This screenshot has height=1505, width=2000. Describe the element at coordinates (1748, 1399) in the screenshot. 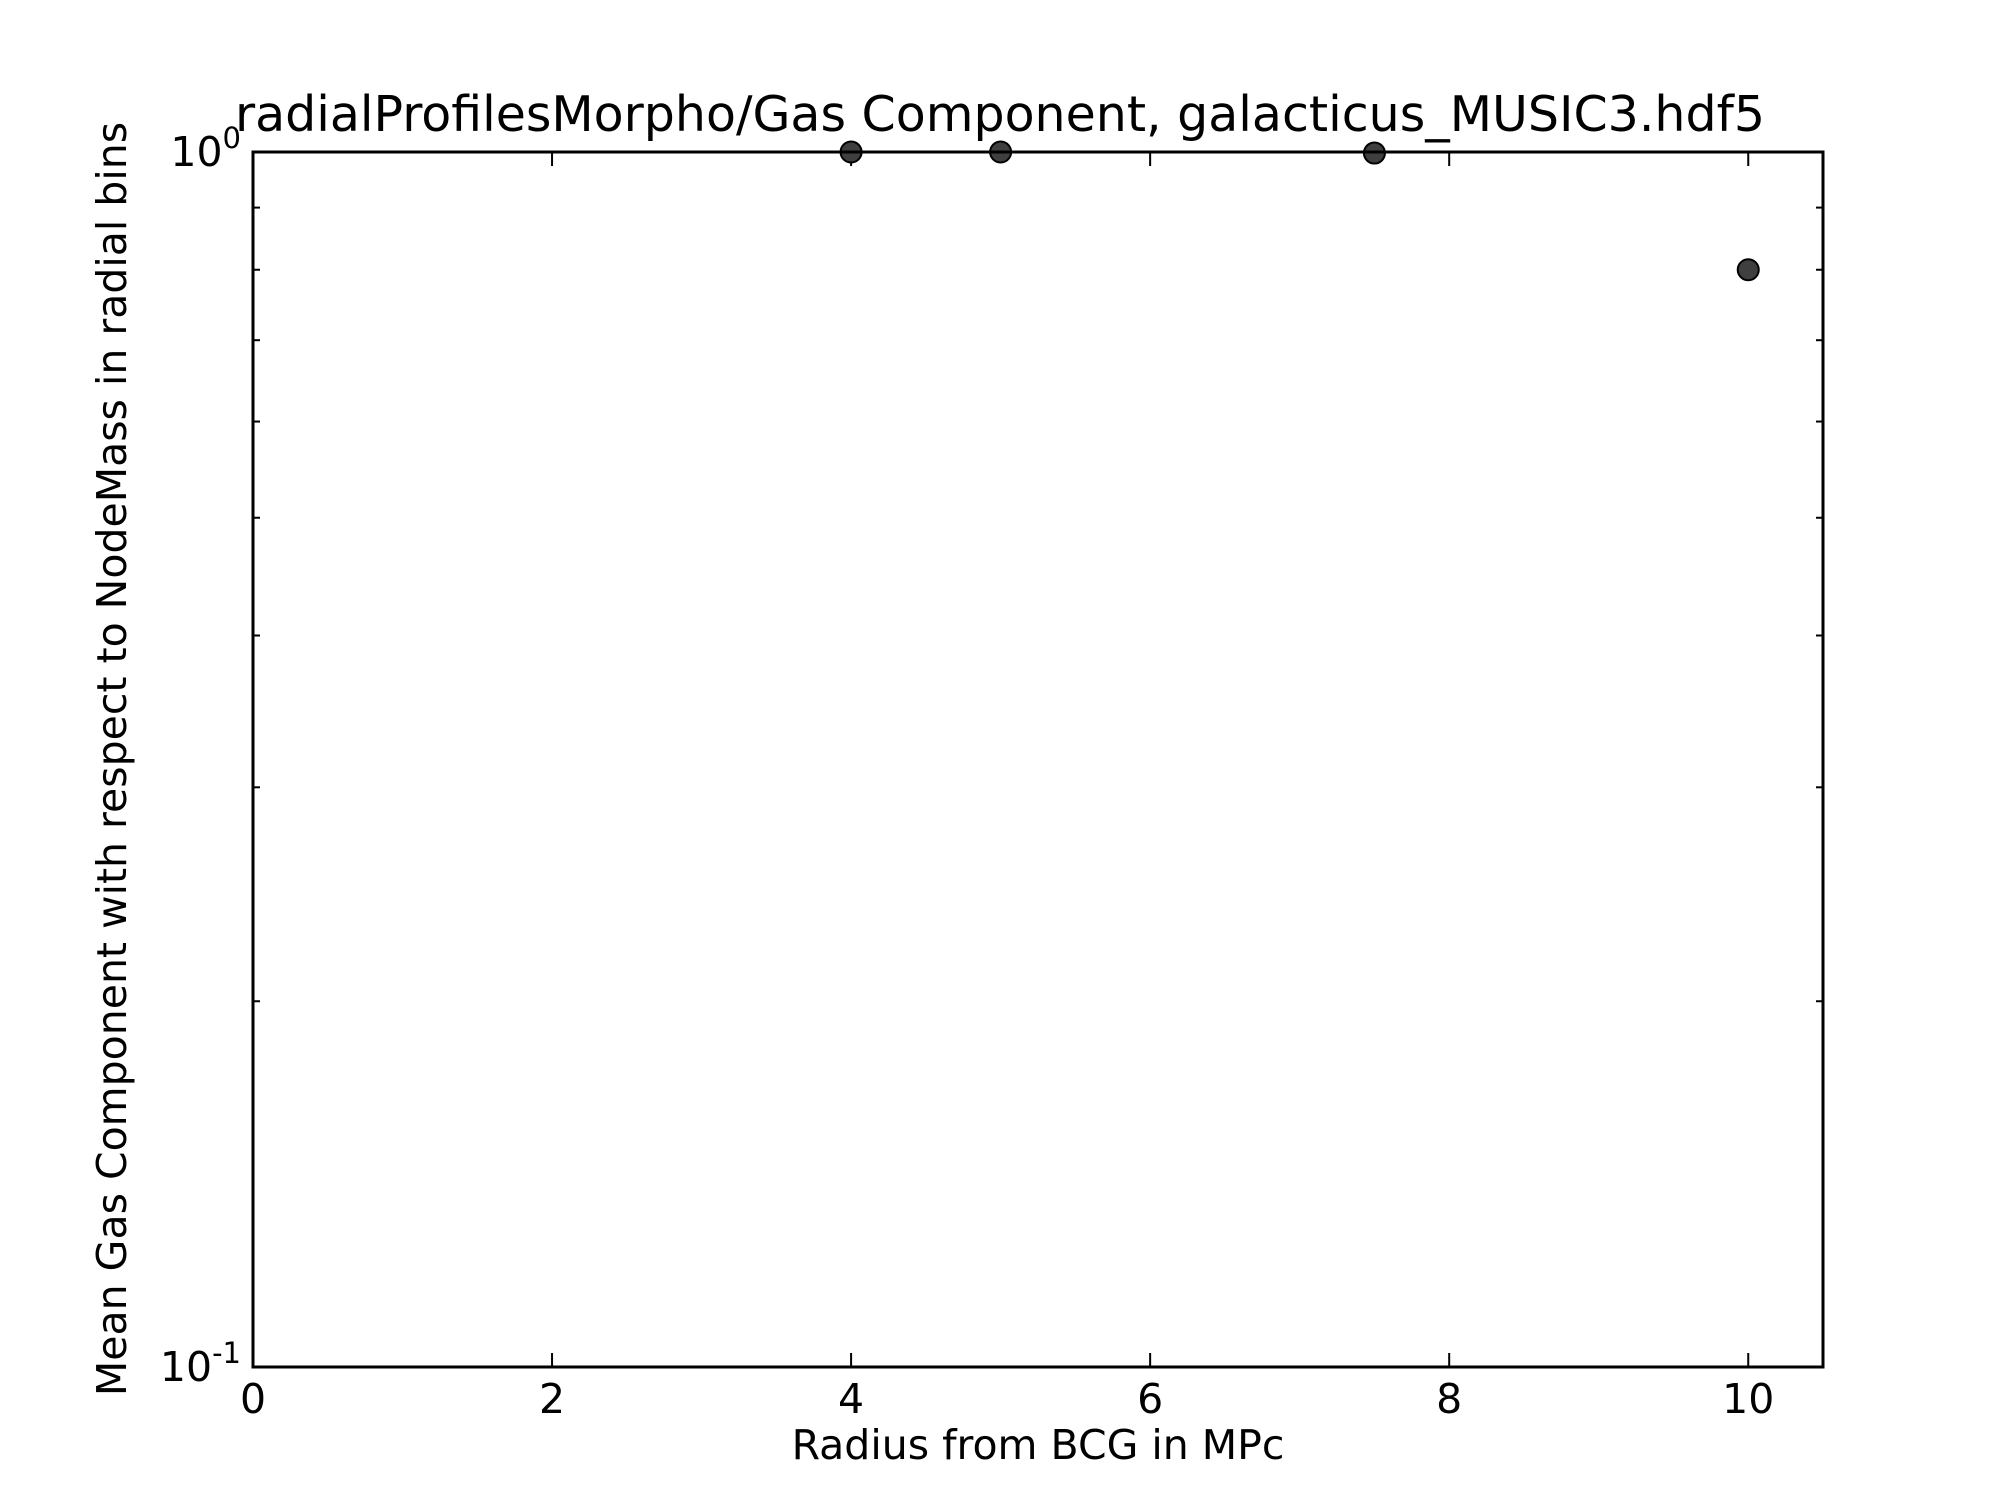

I see `x-tick-label-5: 10` at that location.